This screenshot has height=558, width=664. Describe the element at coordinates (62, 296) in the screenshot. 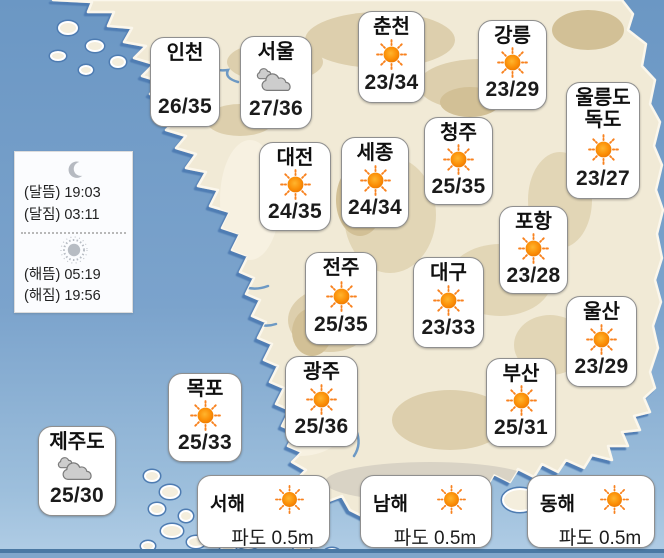

I see `sunset-time: (해짐) 19:56` at that location.